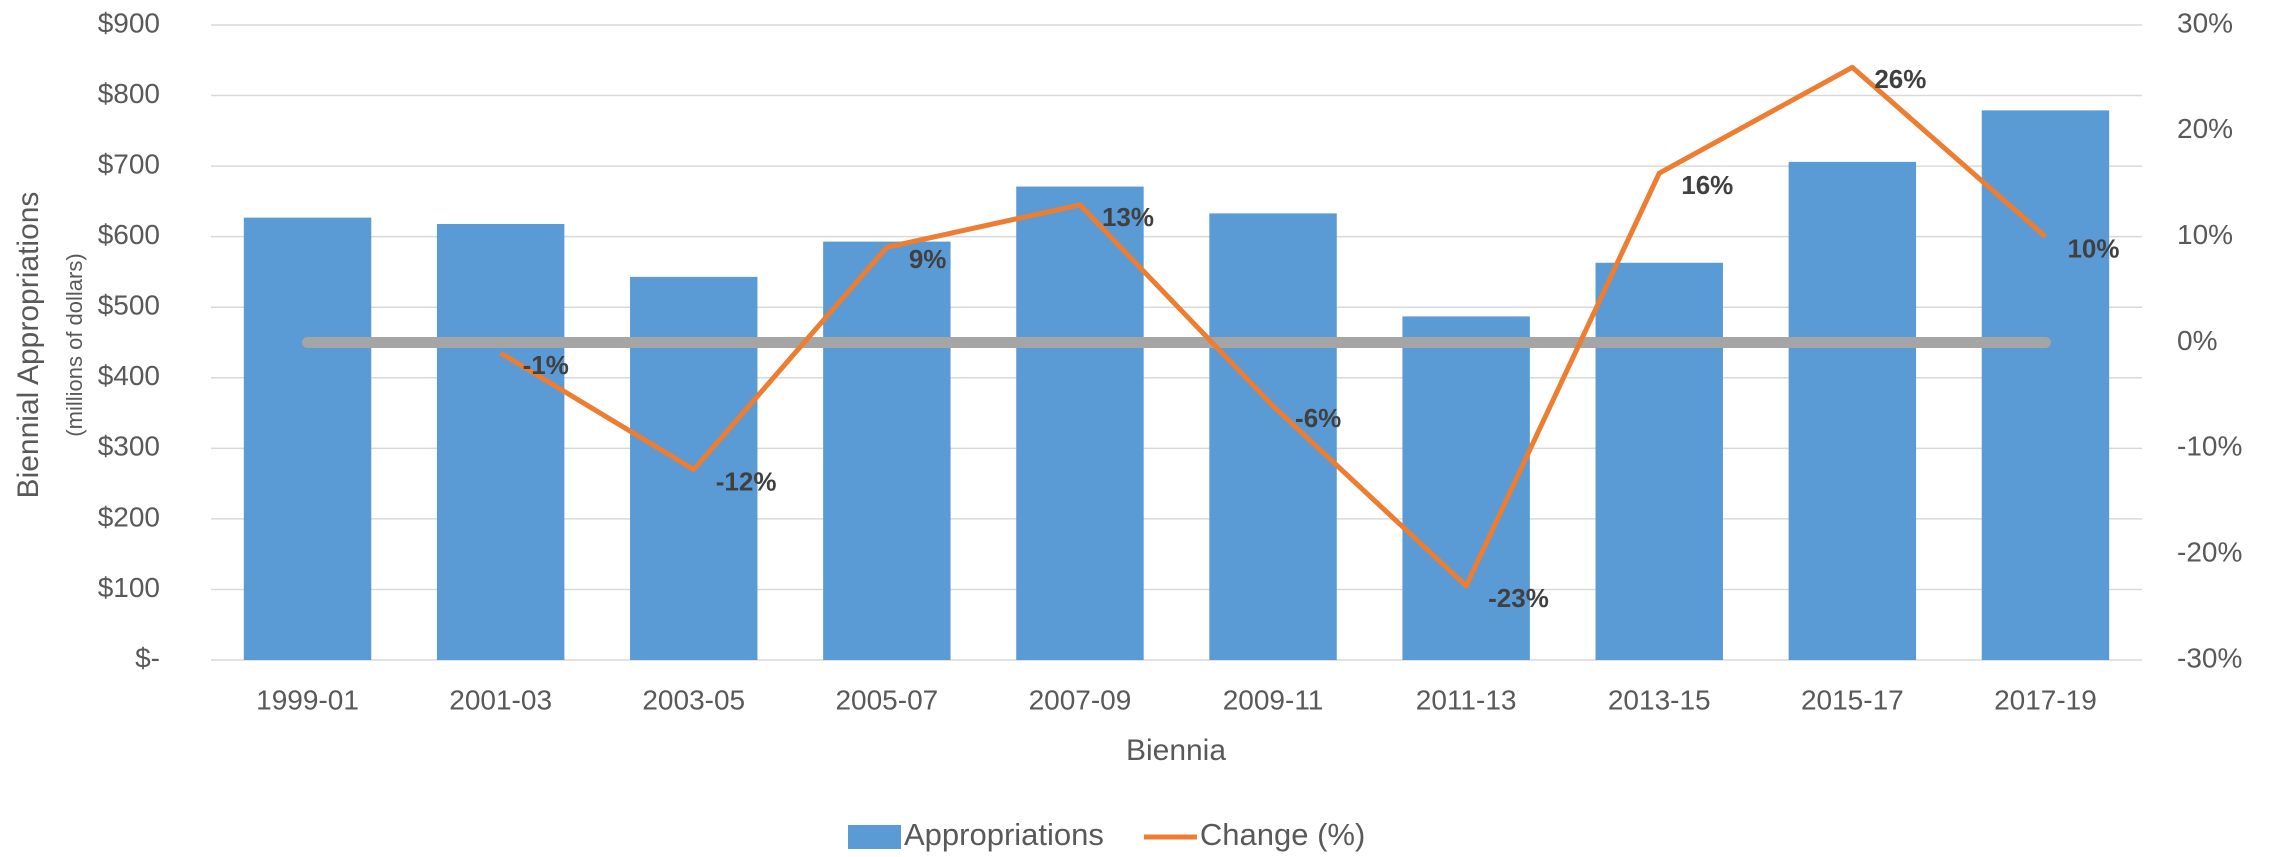 Image resolution: width=2280 pixels, height=857 pixels. Describe the element at coordinates (129, 22) in the screenshot. I see `y-tick-label: $900` at that location.